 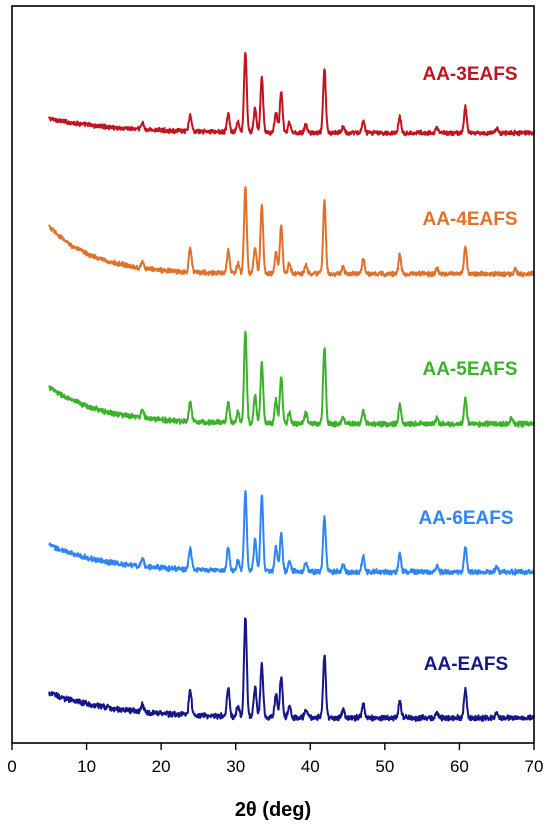 What do you see at coordinates (469, 74) in the screenshot?
I see `series-label-aa-3eafs: AA-3EAFS` at bounding box center [469, 74].